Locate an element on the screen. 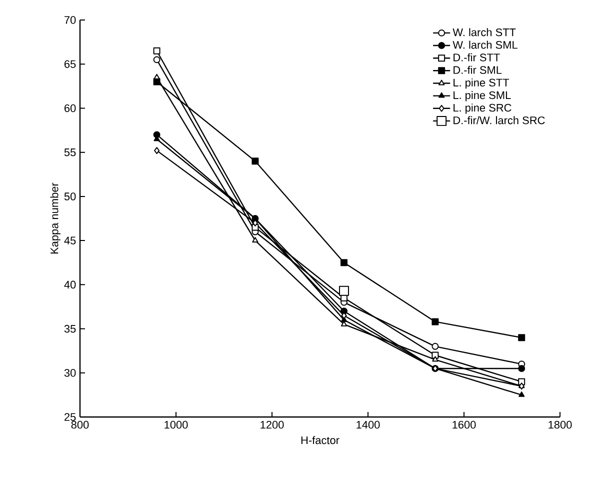 The image size is (589, 479). y-tick-label: 55 is located at coordinates (70, 152).